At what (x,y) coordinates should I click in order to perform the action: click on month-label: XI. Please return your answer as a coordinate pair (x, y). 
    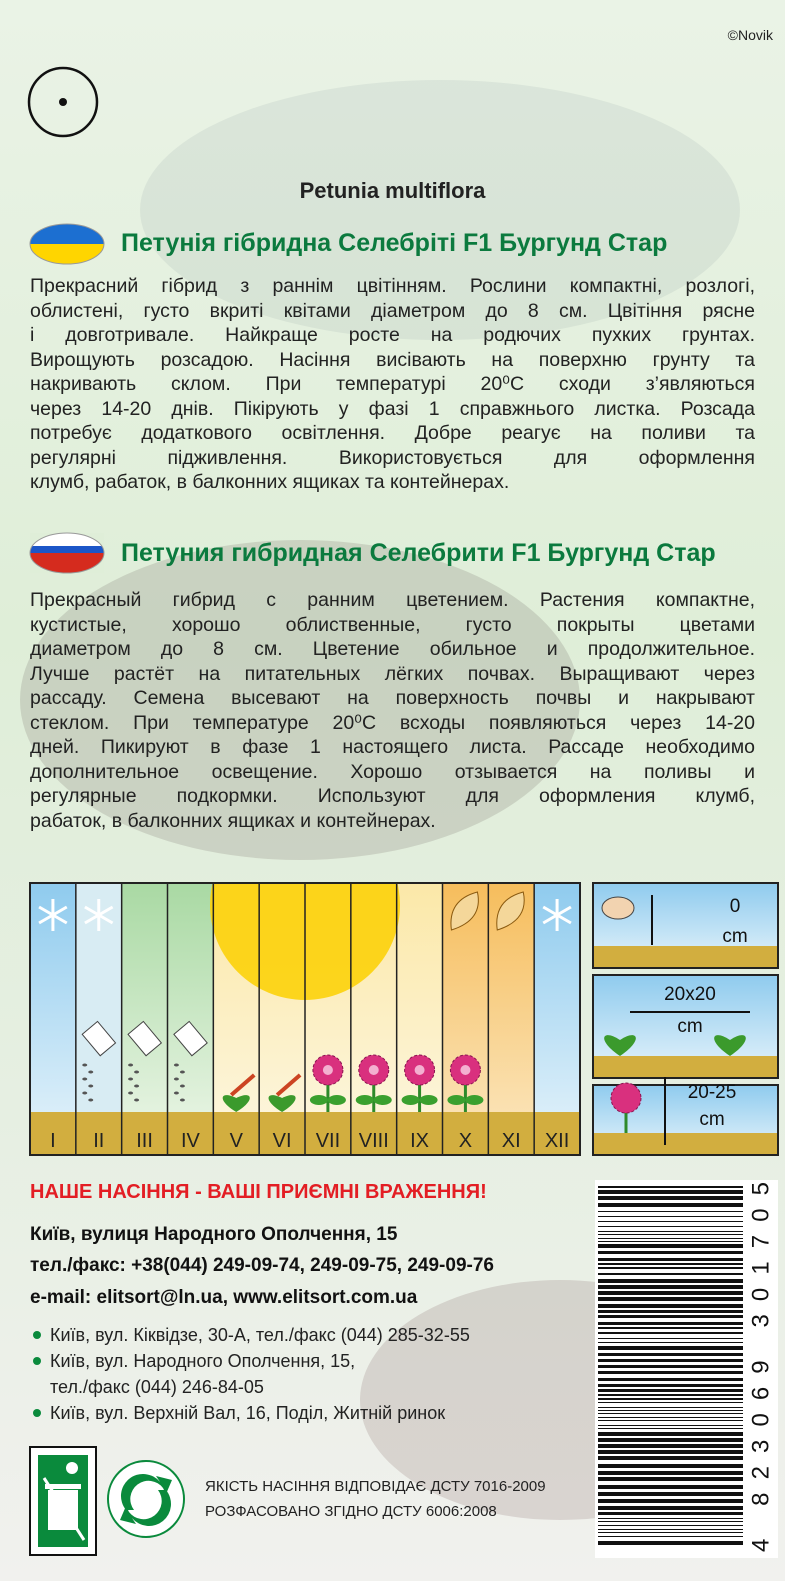
    Looking at the image, I should click on (511, 1141).